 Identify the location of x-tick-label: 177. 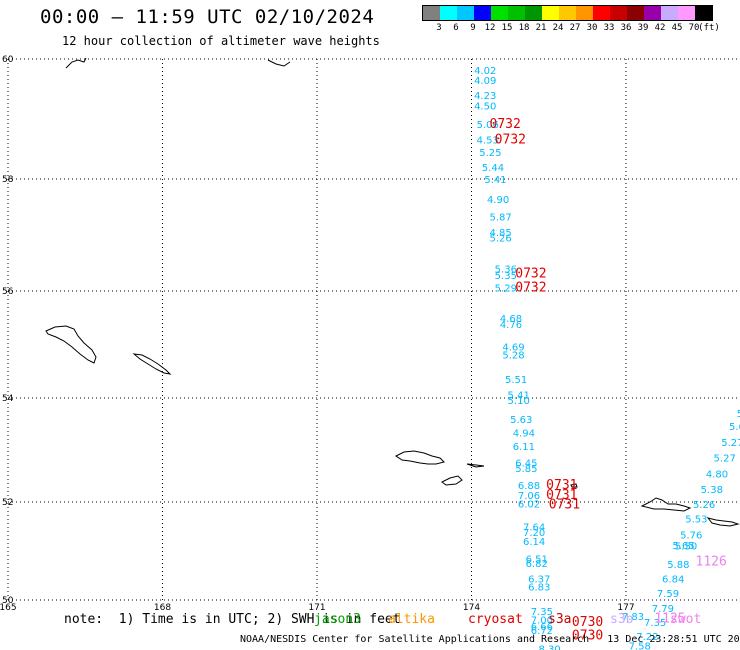
(625, 608).